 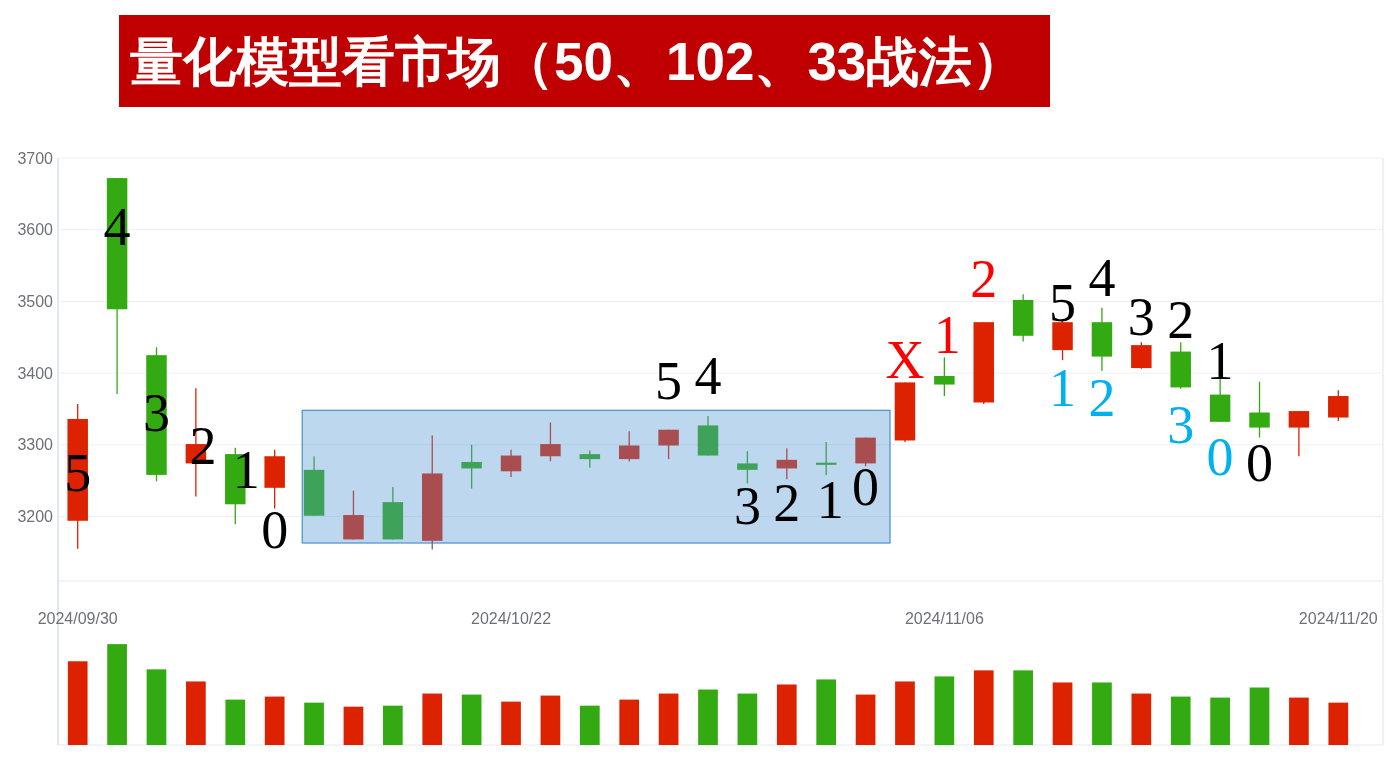 I want to click on y-tick-label: 3400, so click(x=35, y=373).